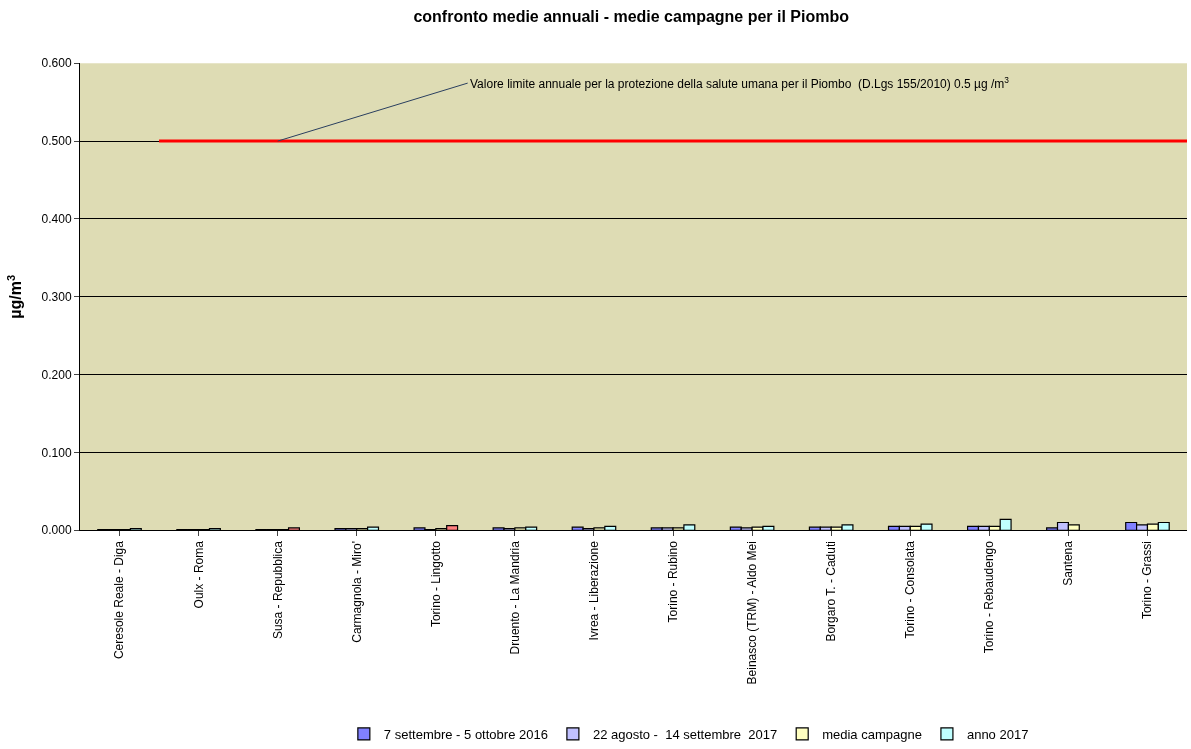 The height and width of the screenshot is (749, 1191). What do you see at coordinates (685, 735) in the screenshot?
I see `legend-label: 22 agosto - 14 settembre 2017` at bounding box center [685, 735].